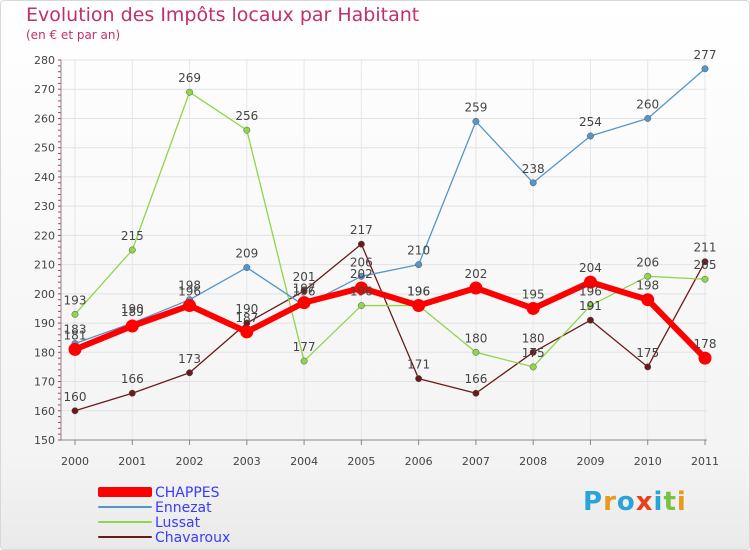  I want to click on data-label-lussat: 256, so click(246, 116).